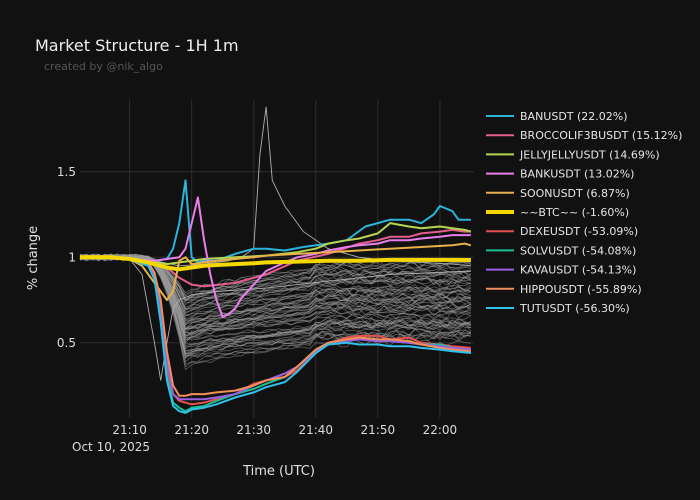 This screenshot has height=500, width=700. I want to click on chart-subtitle: created by @nik_algo, so click(103, 66).